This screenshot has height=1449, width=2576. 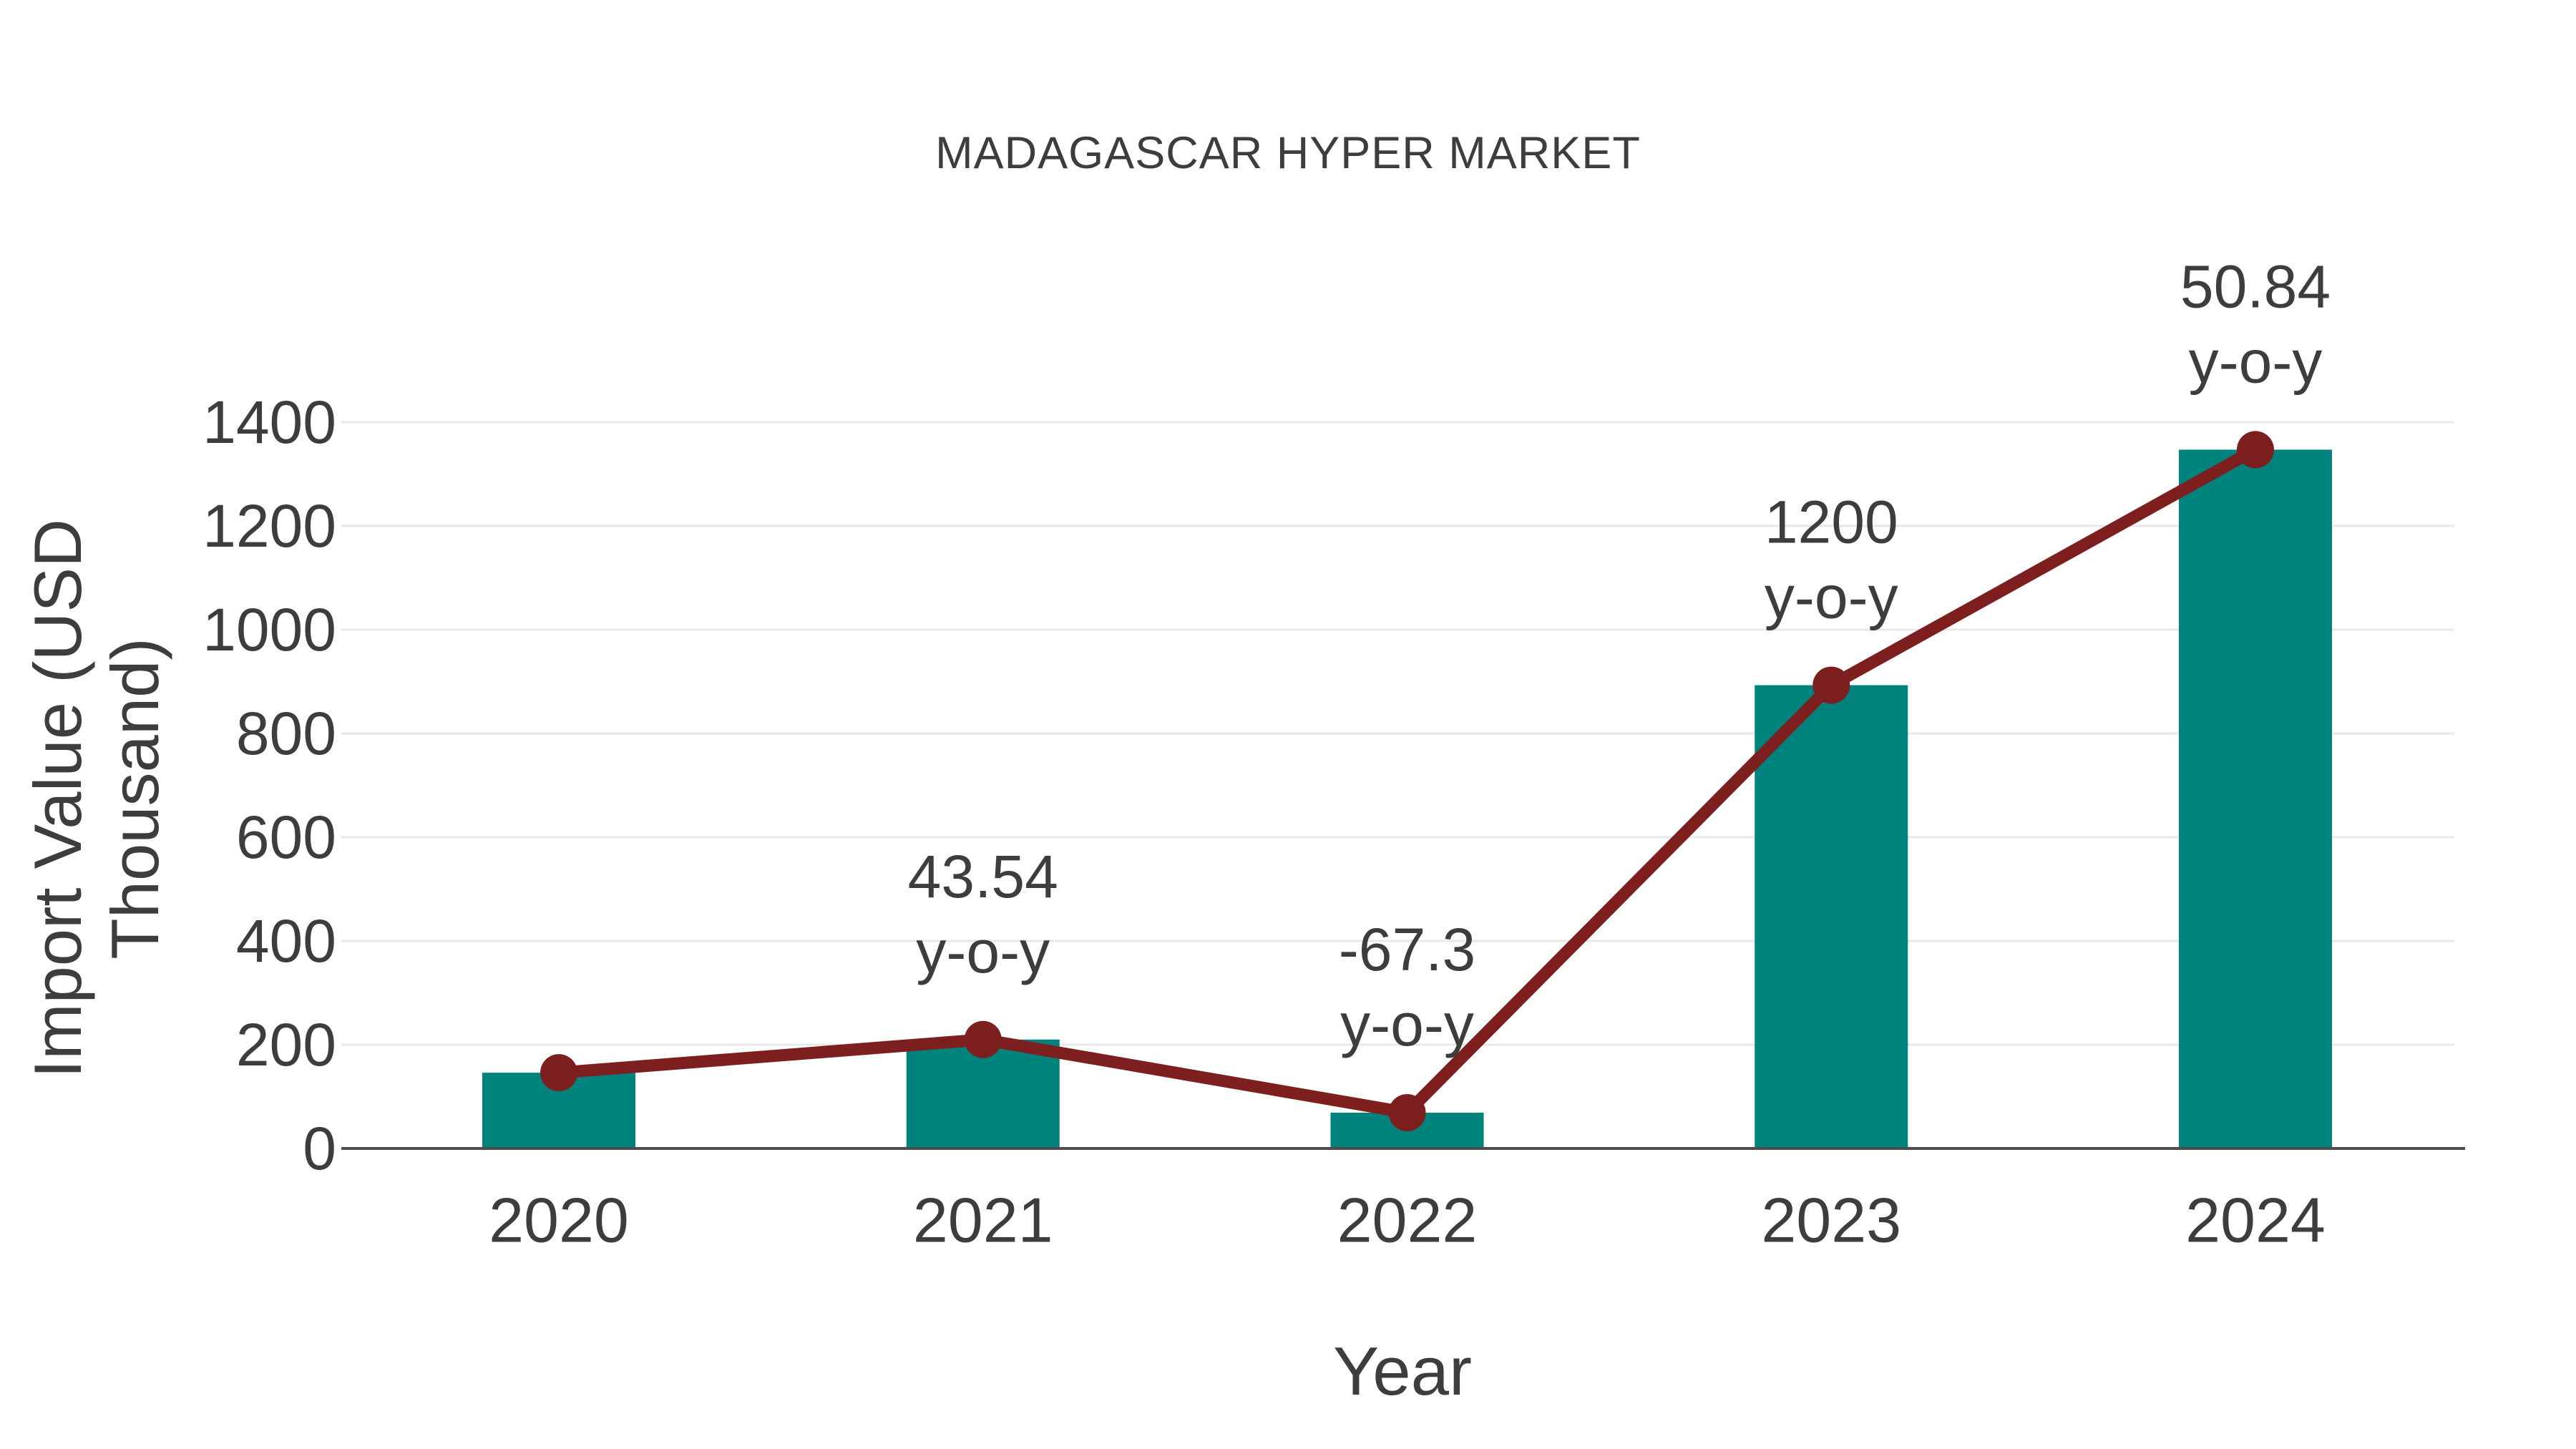 What do you see at coordinates (2256, 361) in the screenshot?
I see `annotation-label-2024: y-o-y` at bounding box center [2256, 361].